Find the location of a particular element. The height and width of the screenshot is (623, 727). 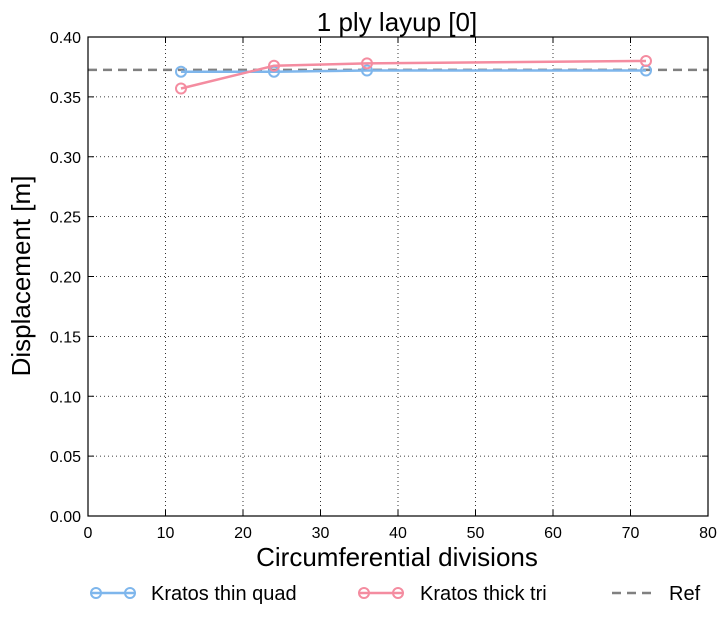

legend-label-kratos-thin-quad: Kratos thin quad is located at coordinates (224, 594).